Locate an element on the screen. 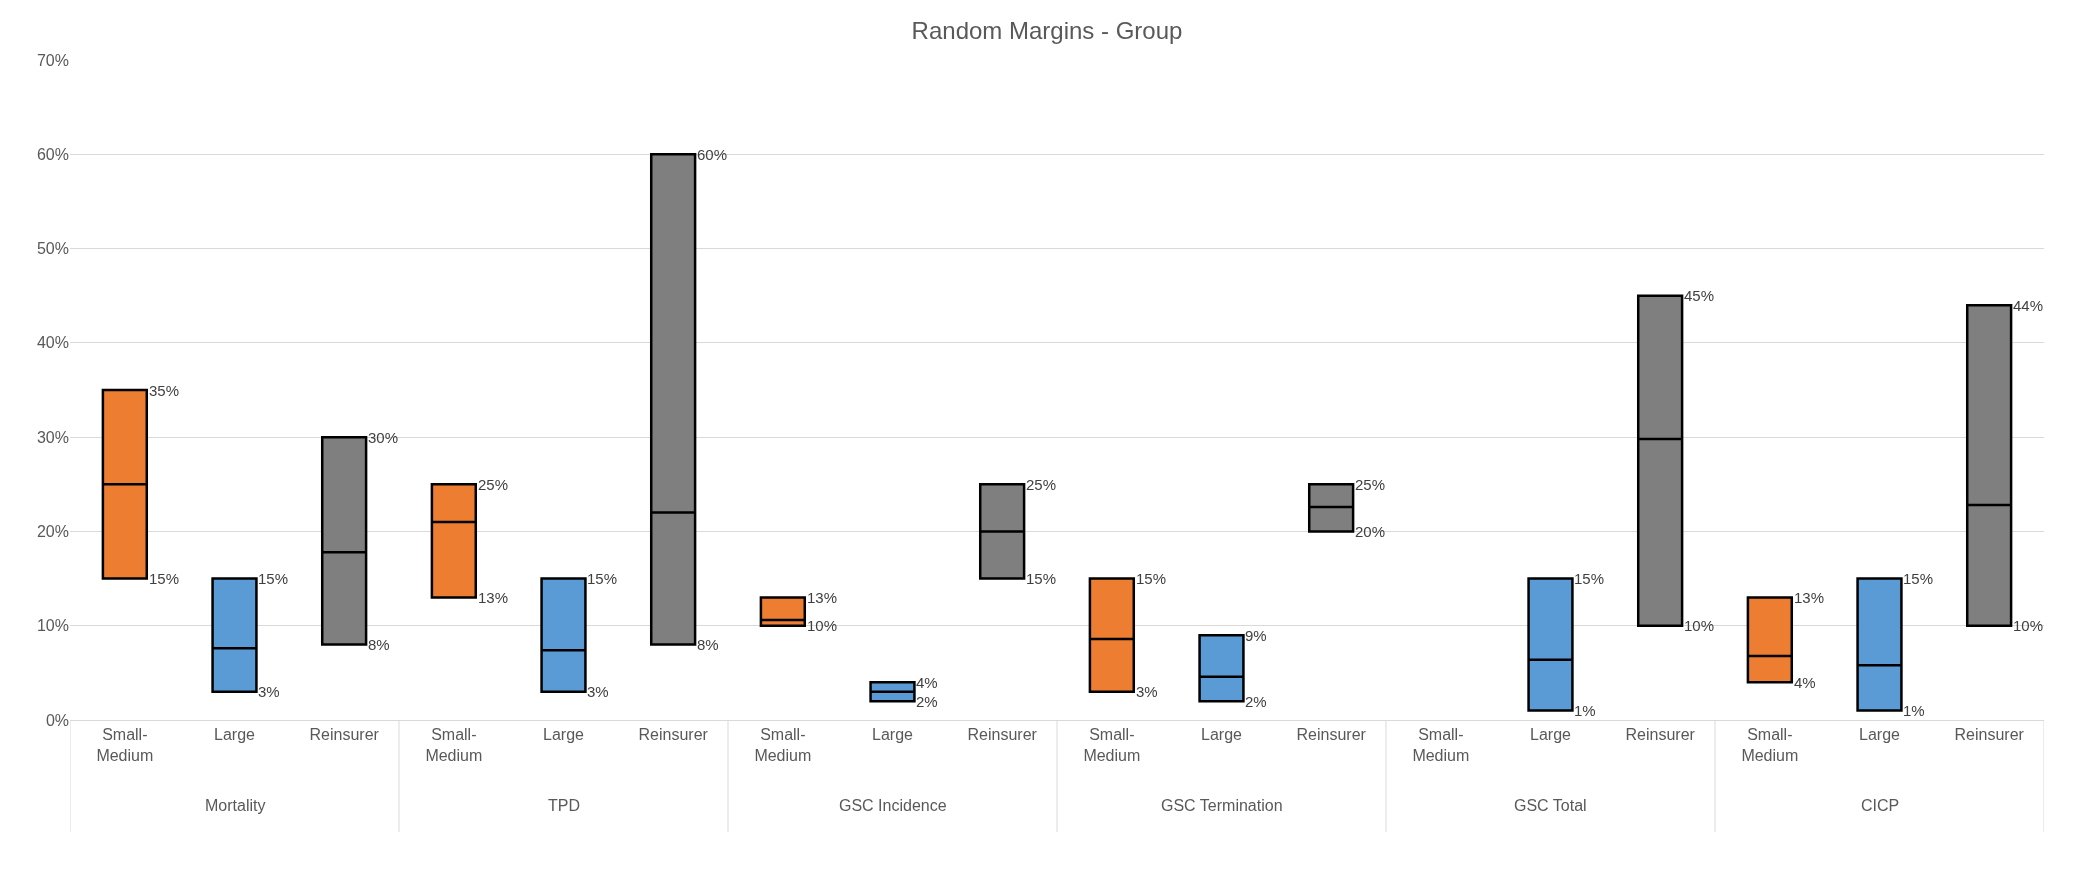  chart-title: Random Margins - Group is located at coordinates (1047, 30).